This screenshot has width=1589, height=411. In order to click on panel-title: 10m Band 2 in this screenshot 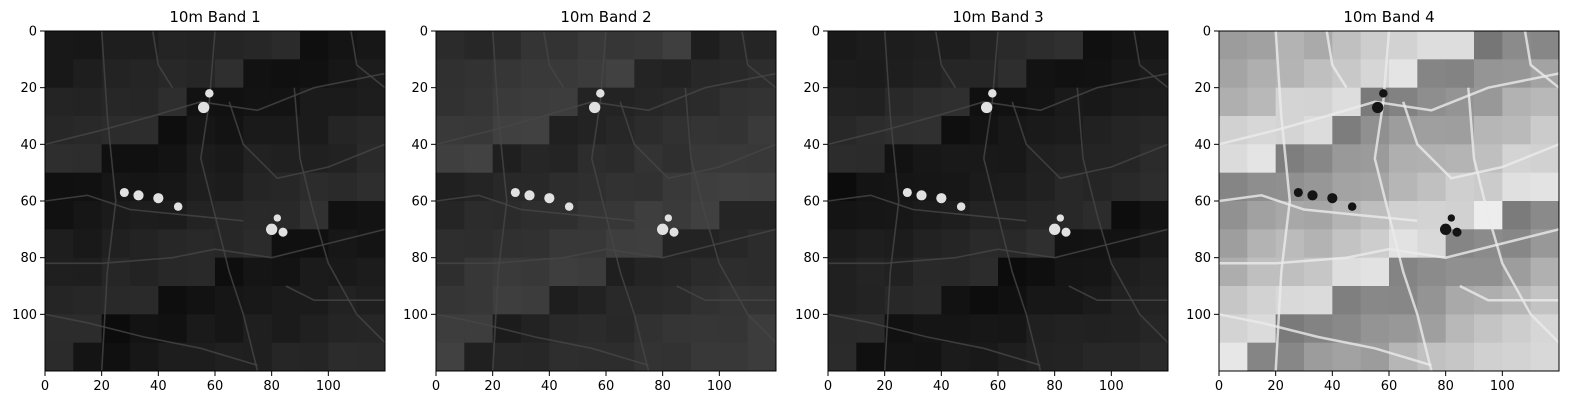, I will do `click(605, 17)`.